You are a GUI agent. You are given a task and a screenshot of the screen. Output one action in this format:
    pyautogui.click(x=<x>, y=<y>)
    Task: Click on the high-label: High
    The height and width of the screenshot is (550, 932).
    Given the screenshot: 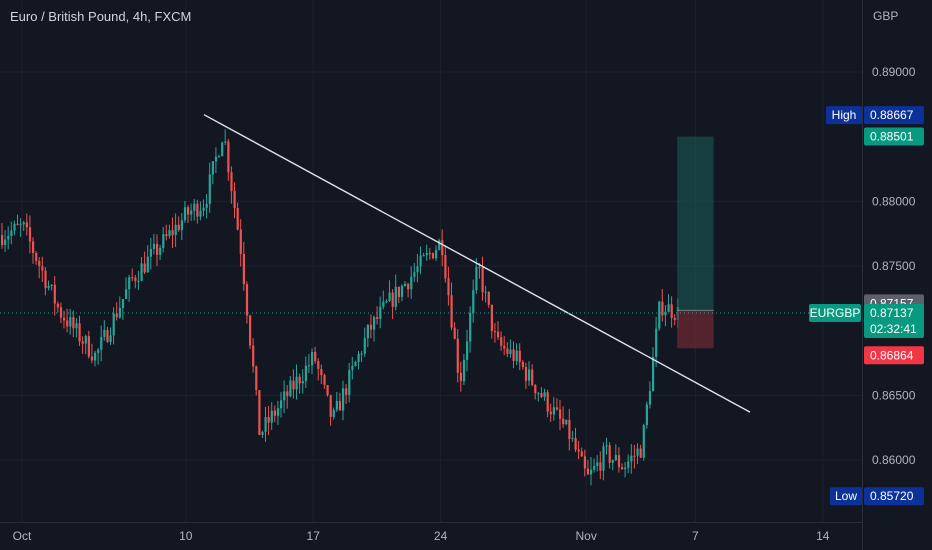 What is the action you would take?
    pyautogui.click(x=844, y=115)
    